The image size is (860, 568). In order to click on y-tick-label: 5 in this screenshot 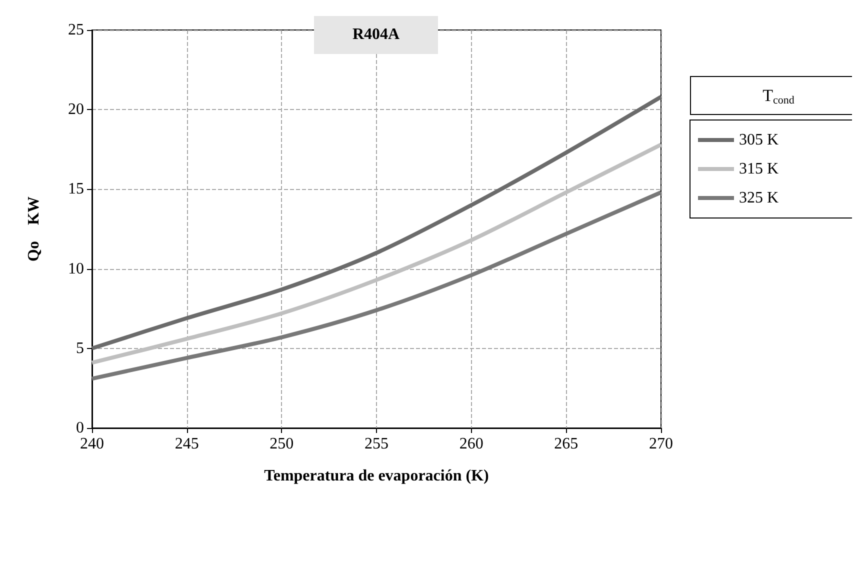, I will do `click(80, 348)`.